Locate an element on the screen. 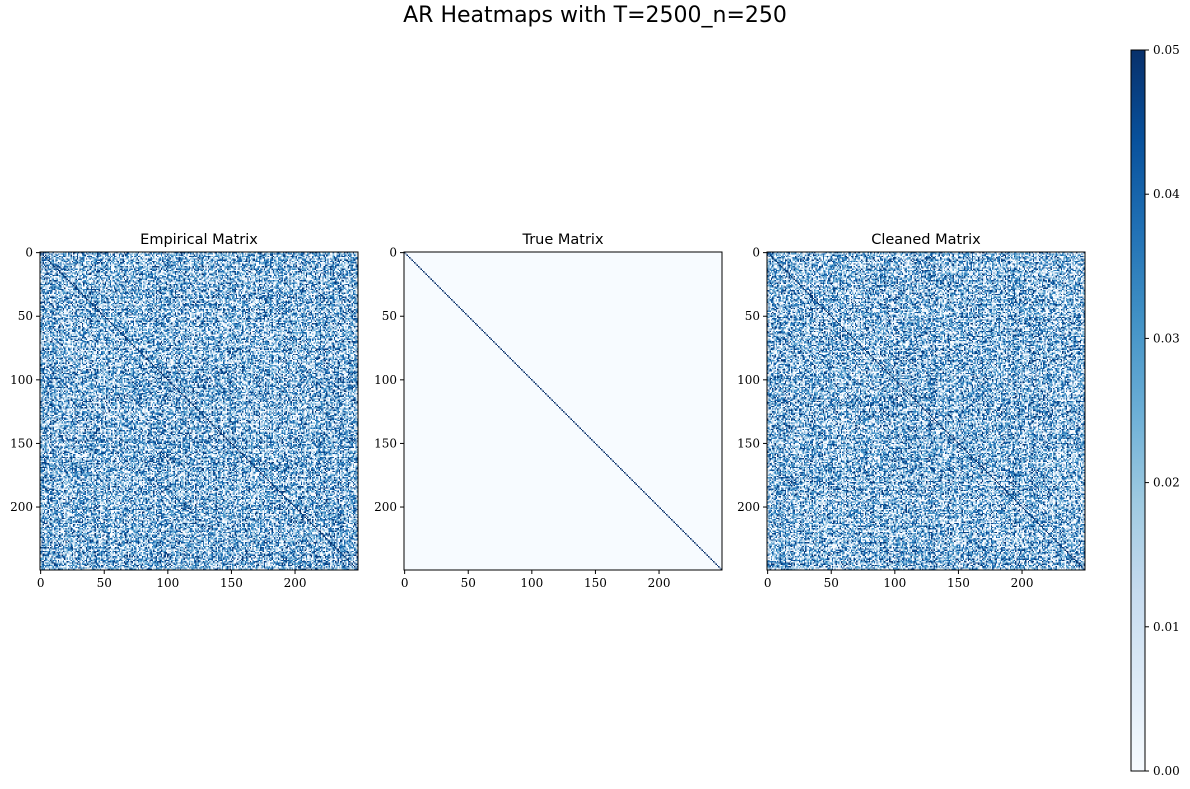  heatmap-panel-3: Cleaned Matrix 0 50 100 150 200 0 50 100 150 200 is located at coordinates (911, 411).